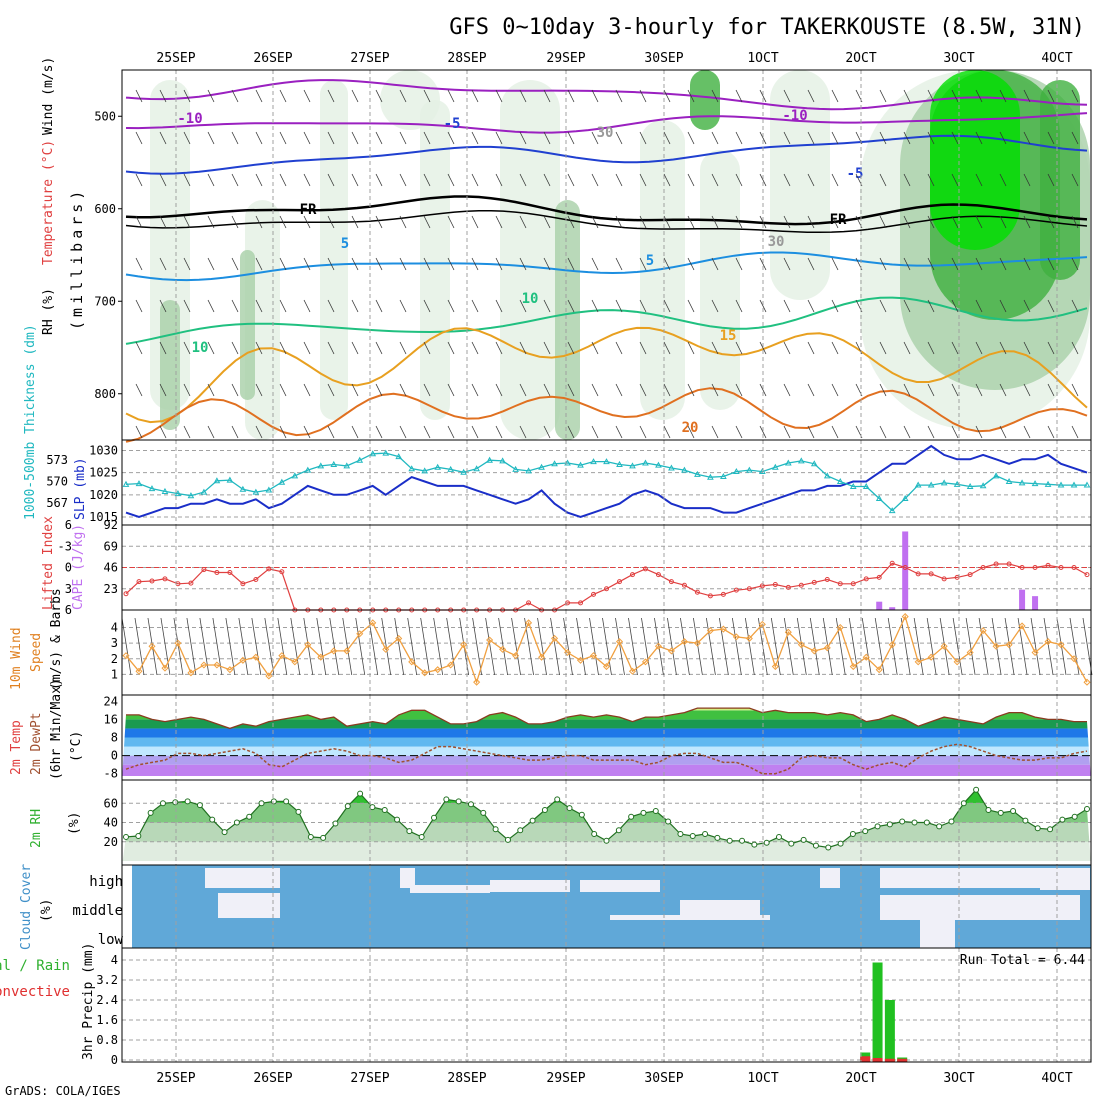  What do you see at coordinates (107, 1000) in the screenshot?
I see `precip-tick-label: 2.4` at bounding box center [107, 1000].